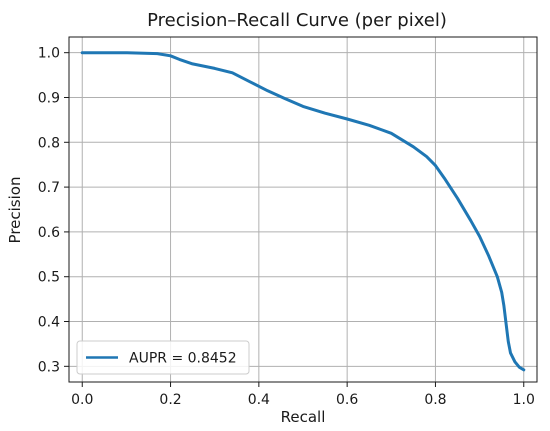  What do you see at coordinates (49, 98) in the screenshot?
I see `y-tick-label: 0.9` at bounding box center [49, 98].